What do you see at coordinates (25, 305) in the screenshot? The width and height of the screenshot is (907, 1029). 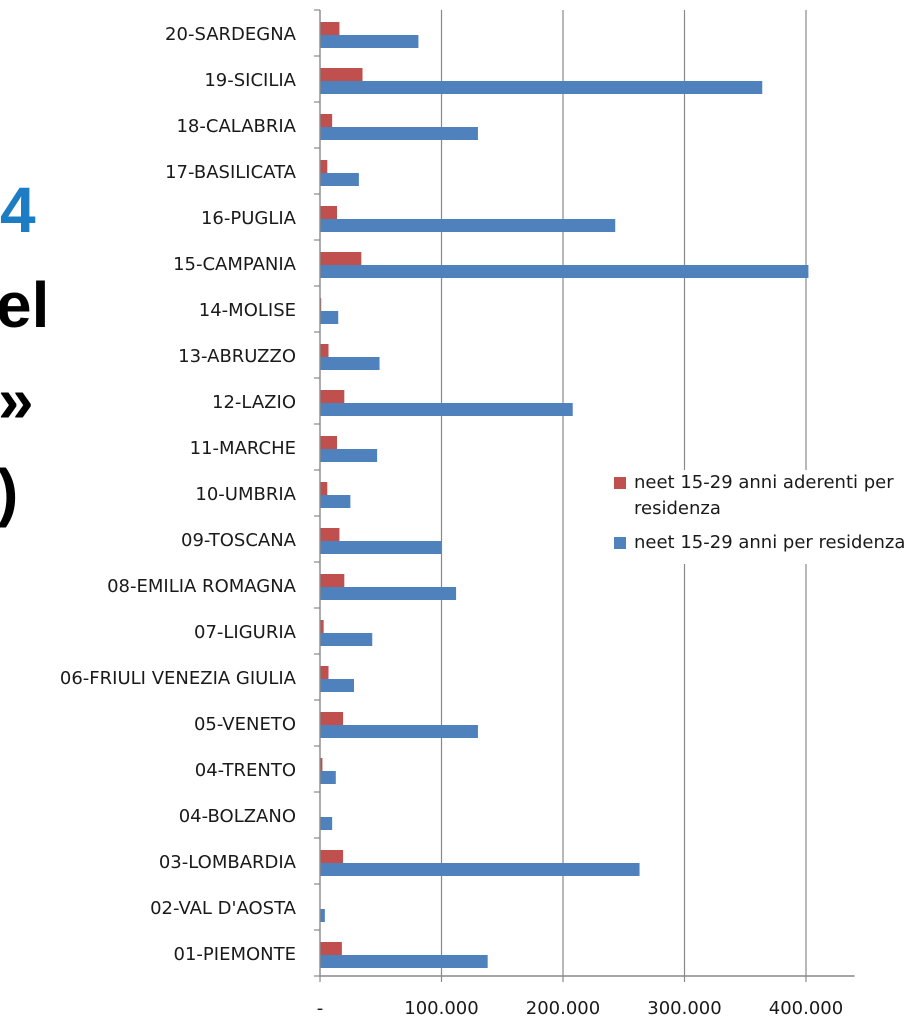 I see `slide-title-fragment: el` at bounding box center [25, 305].